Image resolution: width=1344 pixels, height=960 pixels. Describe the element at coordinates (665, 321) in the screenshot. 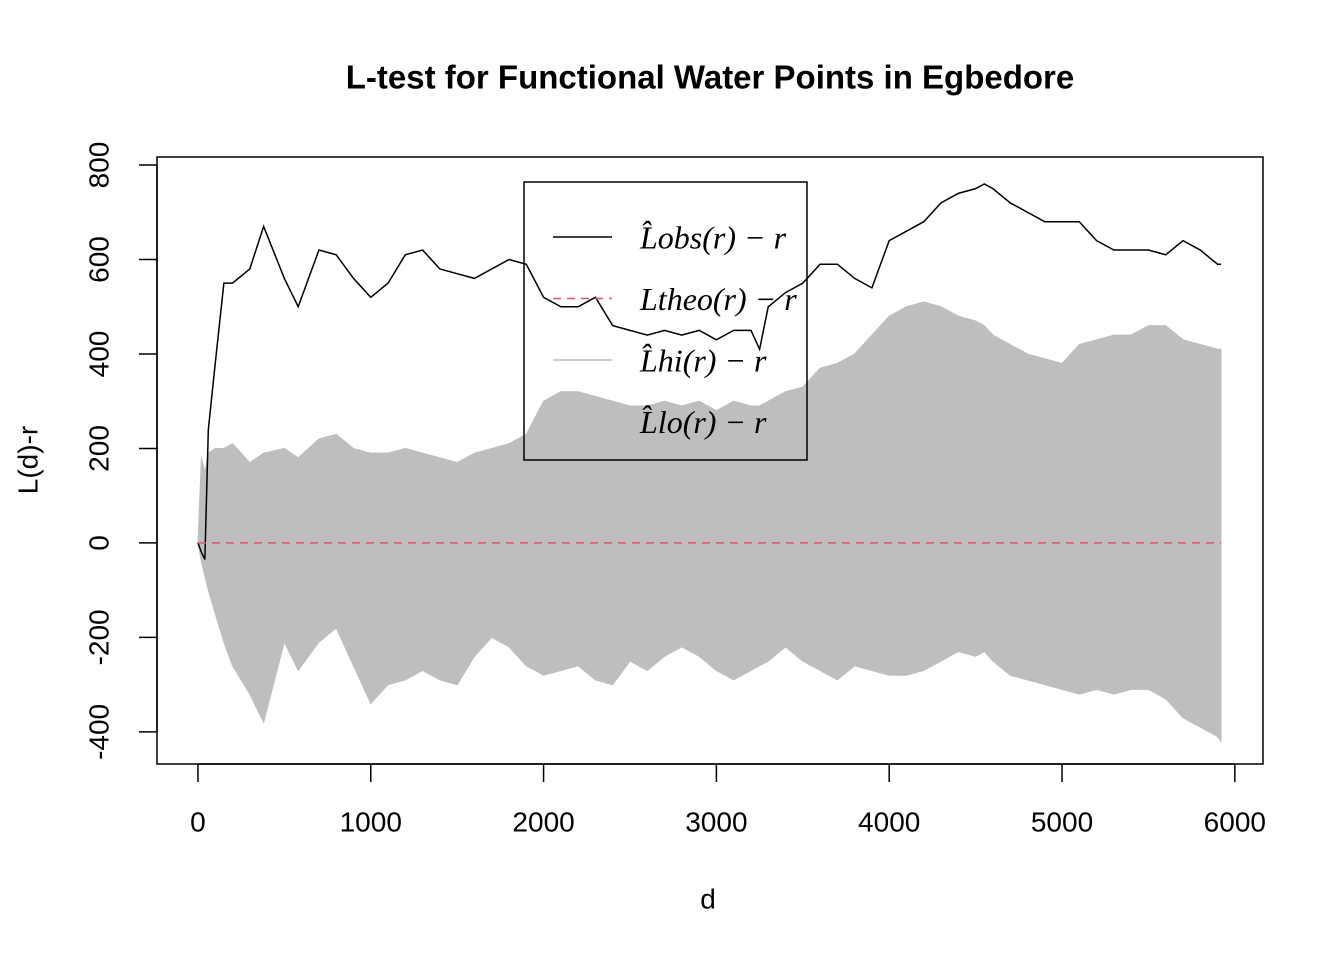

I see `legend-box` at that location.